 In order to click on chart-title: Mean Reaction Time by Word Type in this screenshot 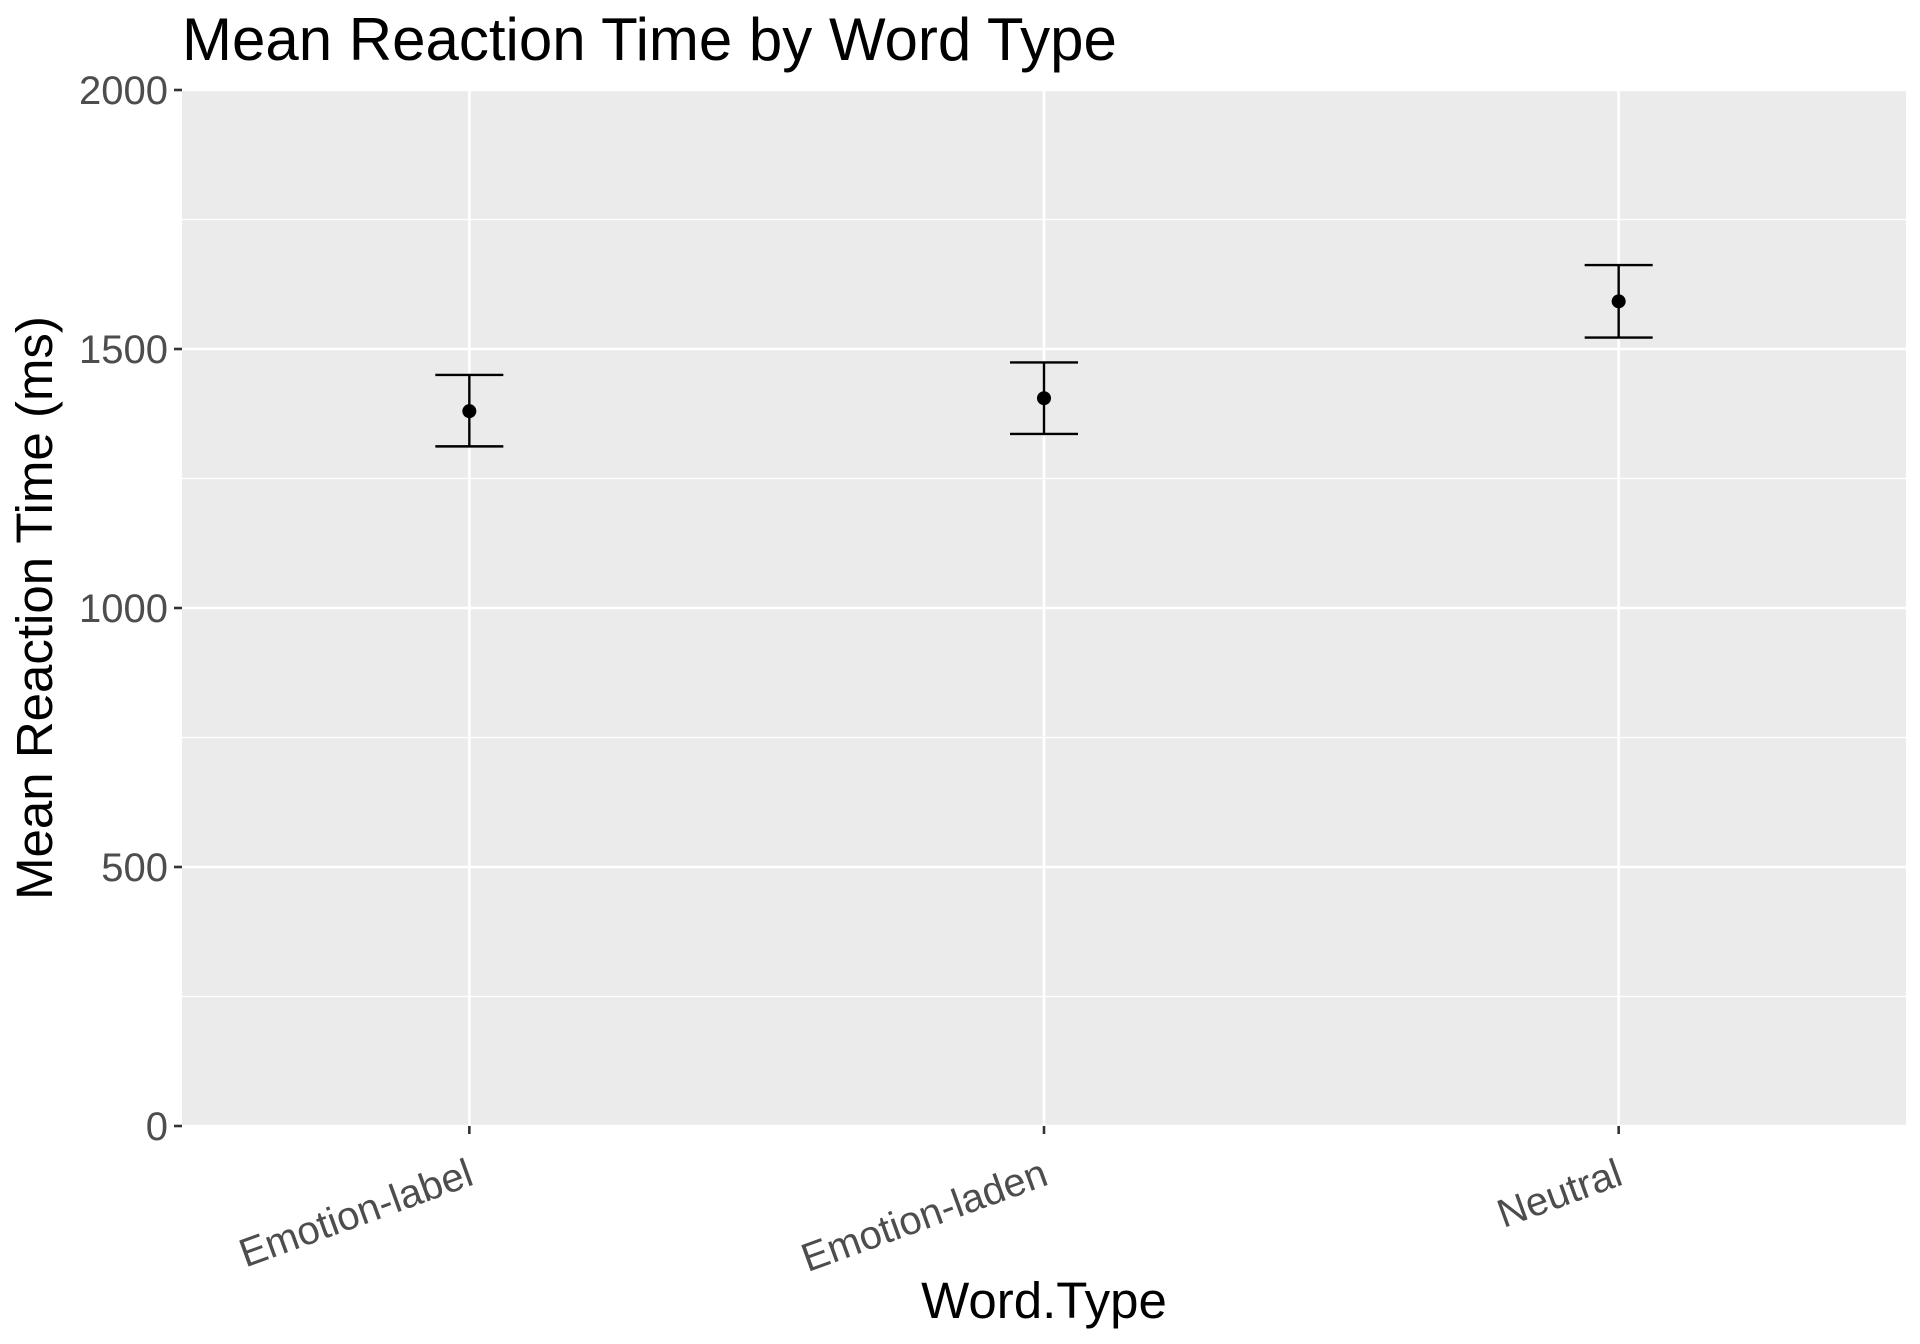, I will do `click(649, 39)`.